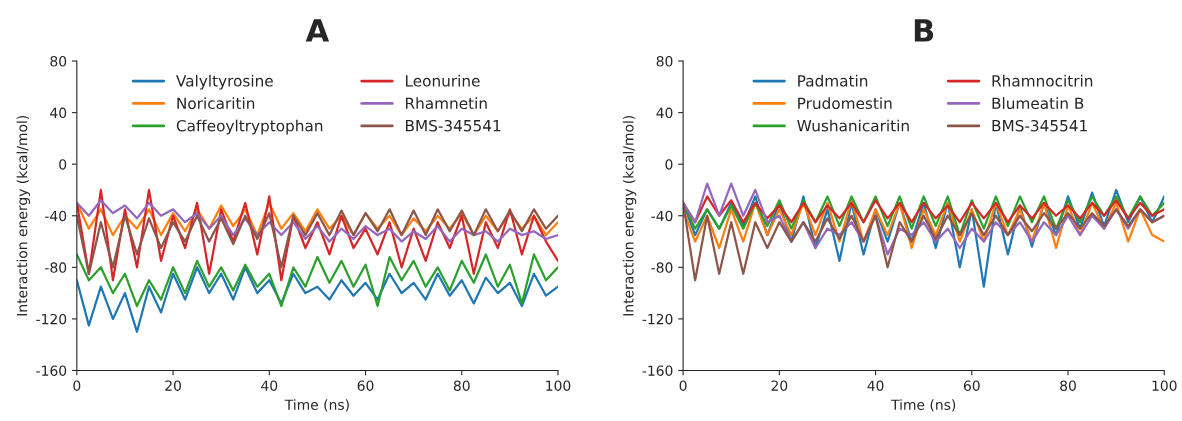  Describe the element at coordinates (442, 80) in the screenshot. I see `legend-label: Leonurine` at that location.